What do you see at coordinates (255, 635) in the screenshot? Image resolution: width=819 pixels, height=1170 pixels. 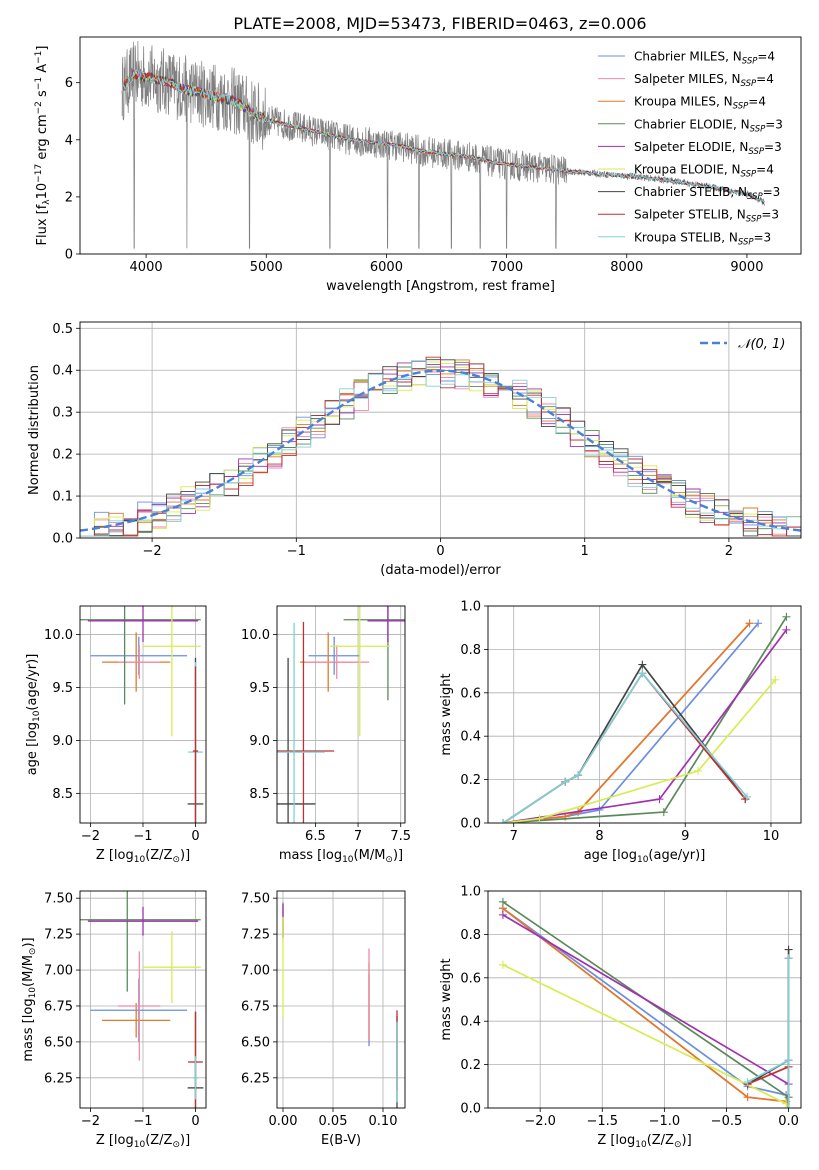 I see `y-tick-label: 10.0` at bounding box center [255, 635].